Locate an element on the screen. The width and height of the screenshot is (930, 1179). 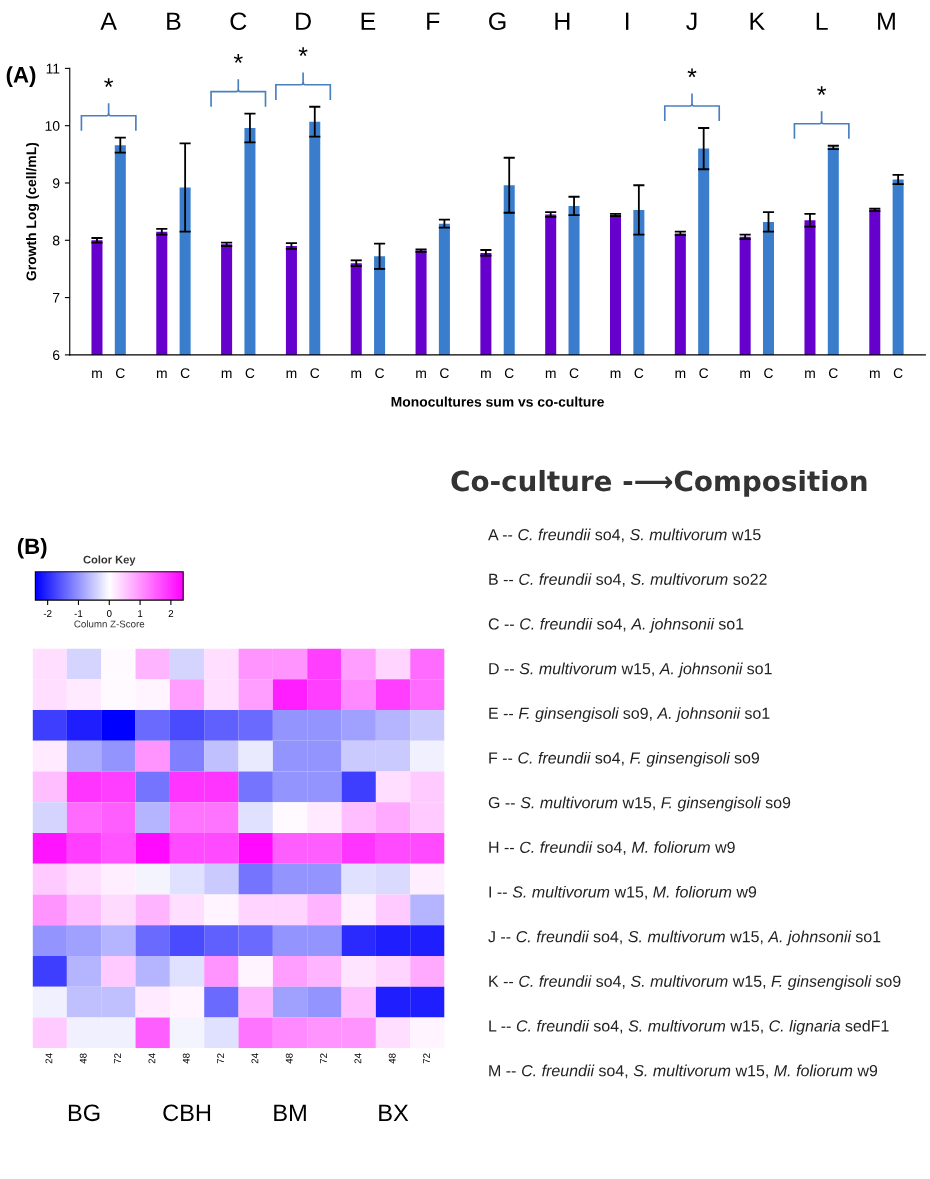
color-bar-title: Column Z-Score is located at coordinates (109, 624).